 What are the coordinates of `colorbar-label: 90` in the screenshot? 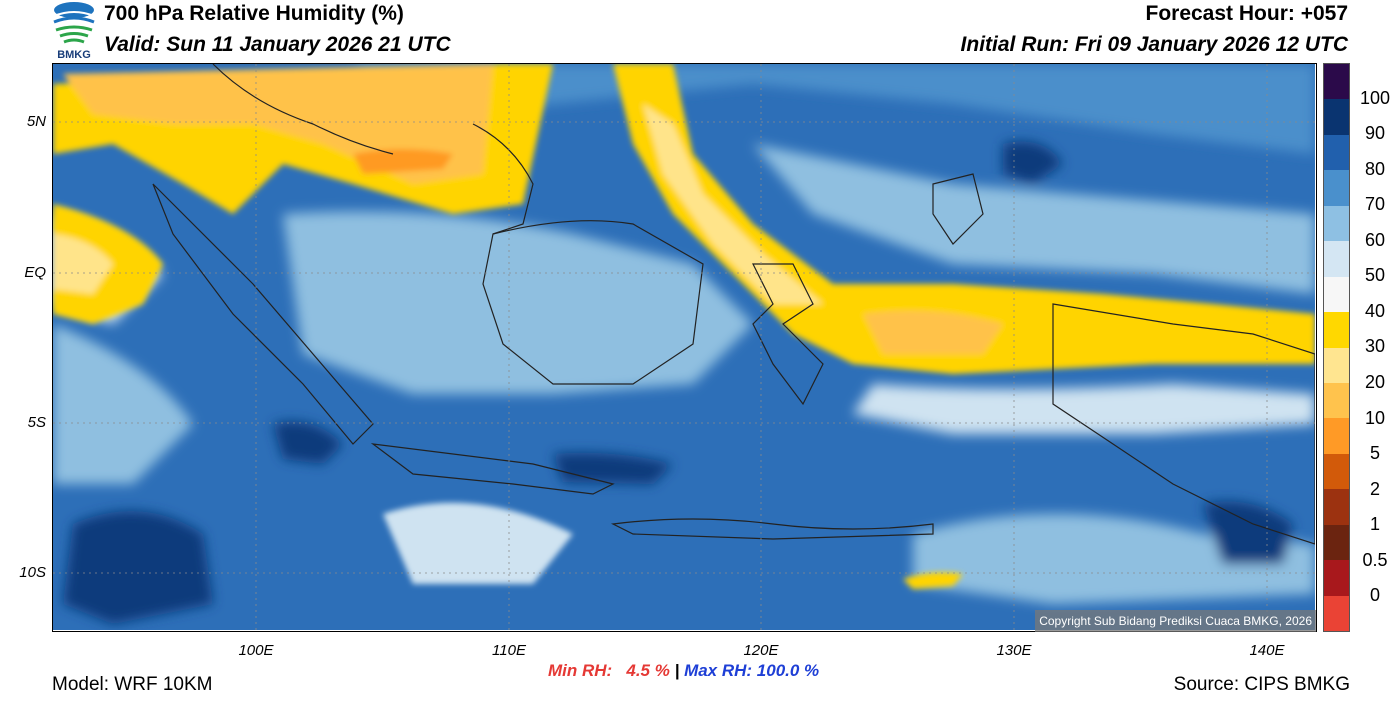 It's located at (1375, 133).